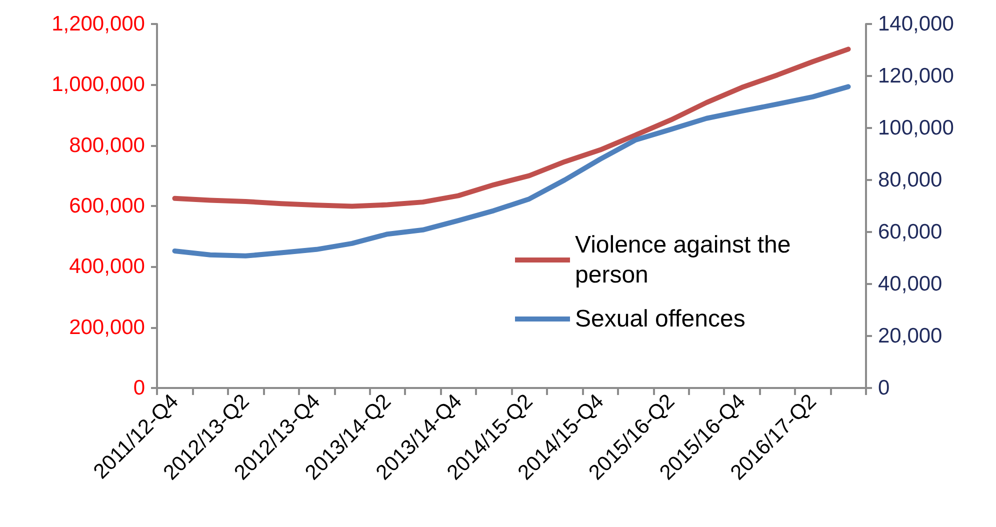  I want to click on y-tick-label: 800,000, so click(107, 145).